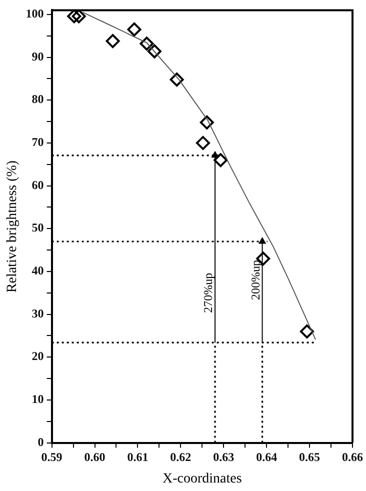 Image resolution: width=366 pixels, height=491 pixels. I want to click on text: 0.60, so click(95, 457).